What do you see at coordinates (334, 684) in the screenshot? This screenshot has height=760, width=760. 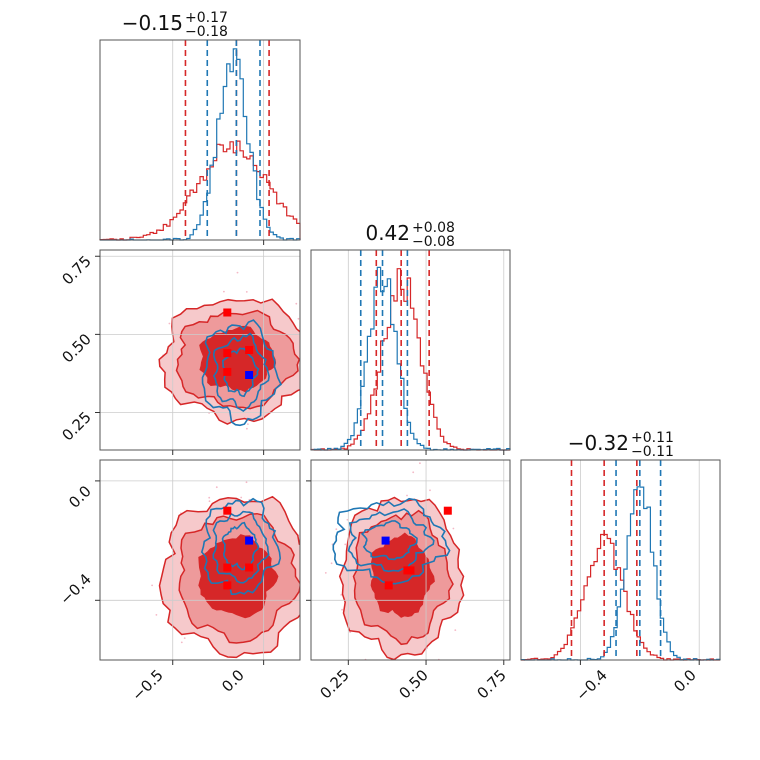 I see `xtick-label-p1-025: 0.25` at bounding box center [334, 684].